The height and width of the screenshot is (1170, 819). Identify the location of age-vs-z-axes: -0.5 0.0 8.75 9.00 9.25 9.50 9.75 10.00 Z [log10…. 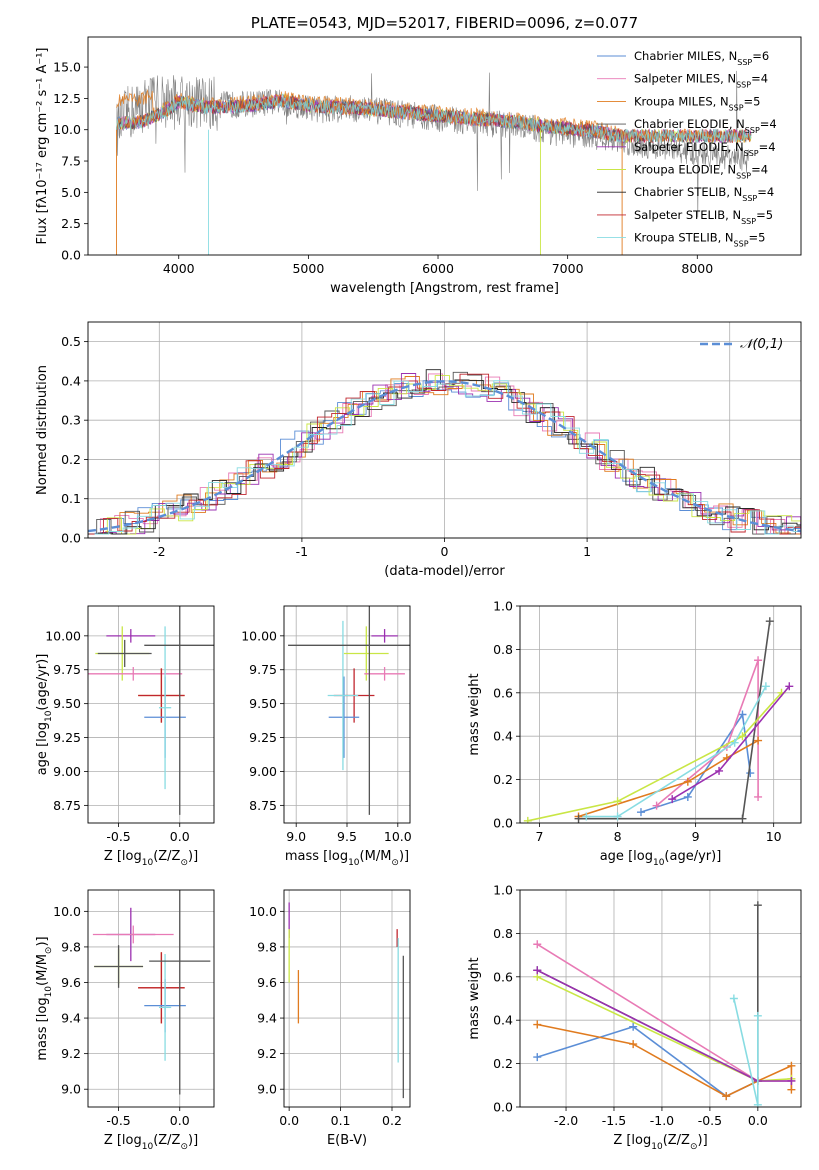
(125, 736).